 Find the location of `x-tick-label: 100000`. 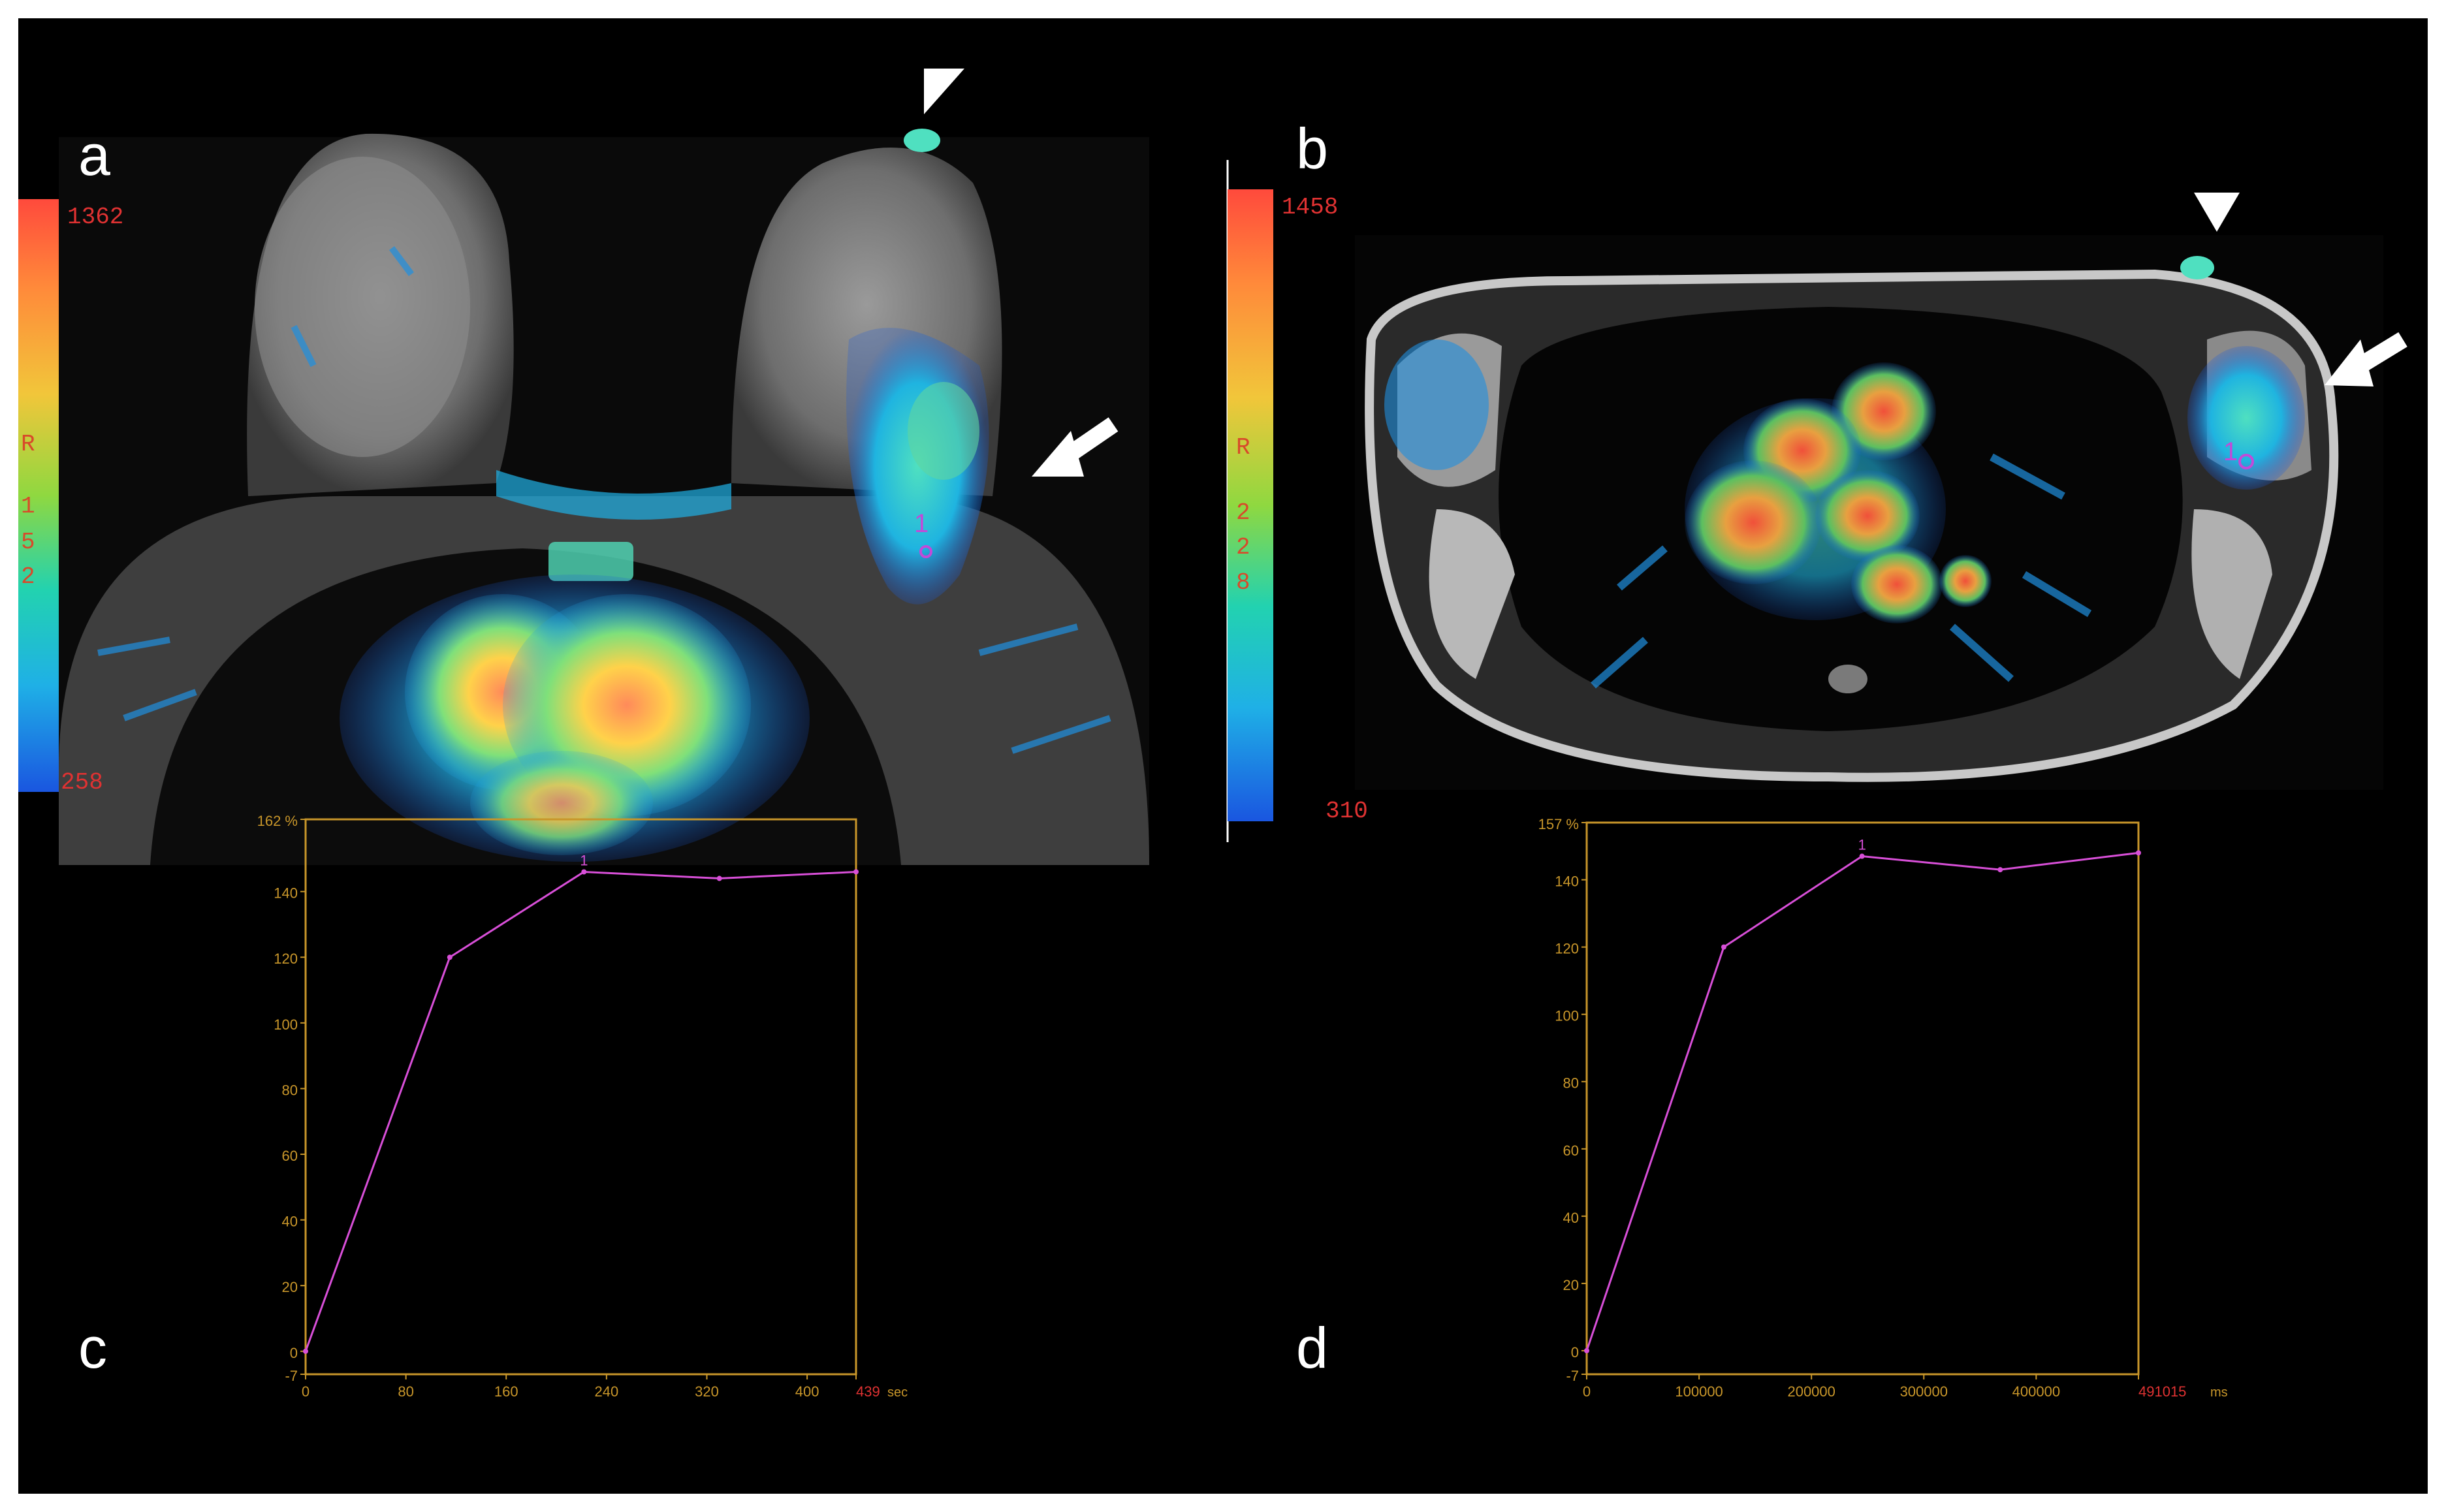

x-tick-label: 100000 is located at coordinates (1699, 1391).